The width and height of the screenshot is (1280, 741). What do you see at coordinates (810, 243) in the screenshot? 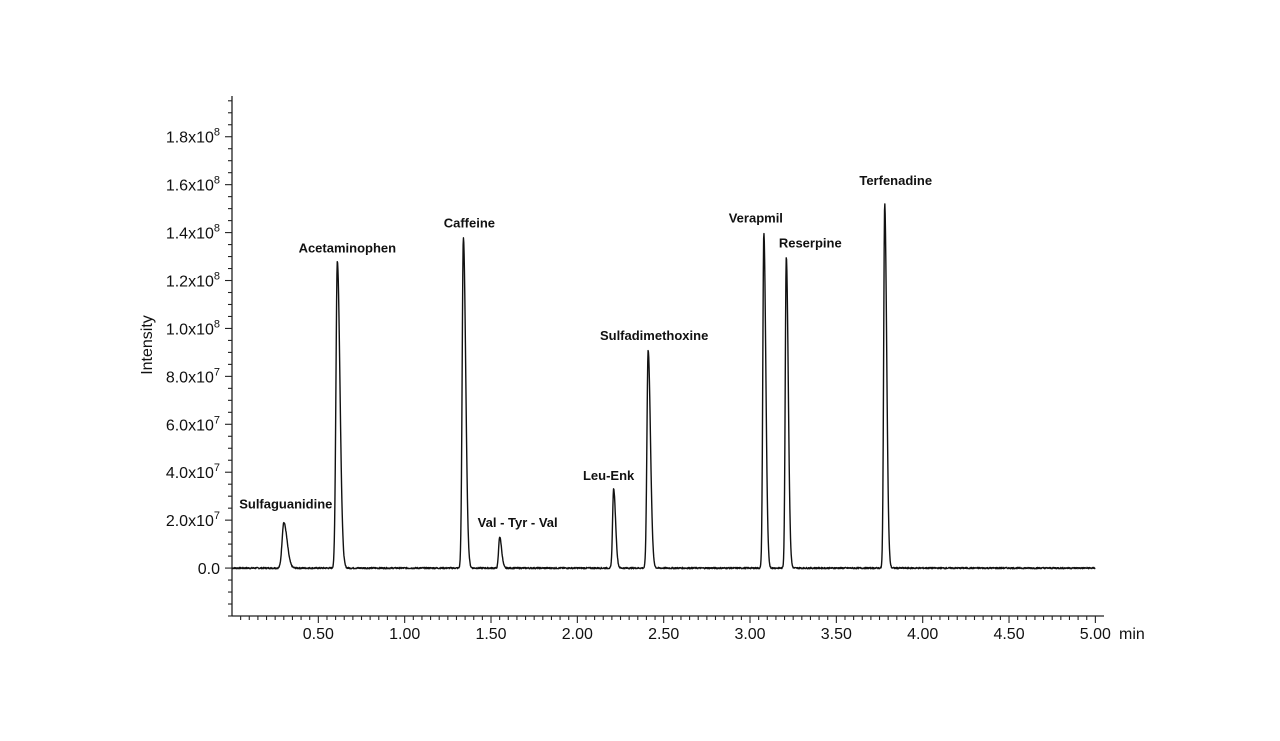
I see `peak-label: Reserpine` at bounding box center [810, 243].